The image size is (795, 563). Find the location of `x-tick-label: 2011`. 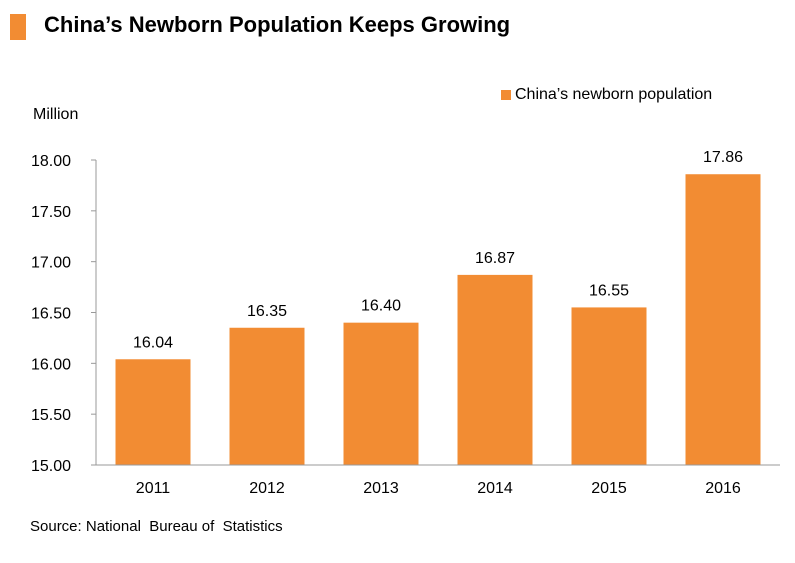

x-tick-label: 2011 is located at coordinates (153, 488).